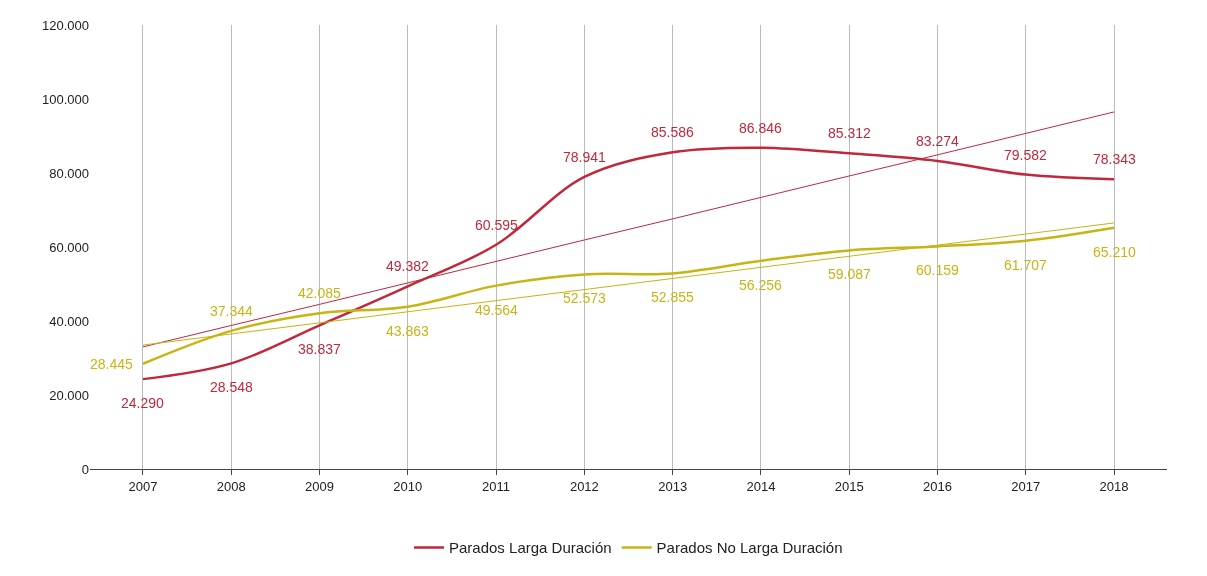  I want to click on data-label: 61.707, so click(1026, 265).